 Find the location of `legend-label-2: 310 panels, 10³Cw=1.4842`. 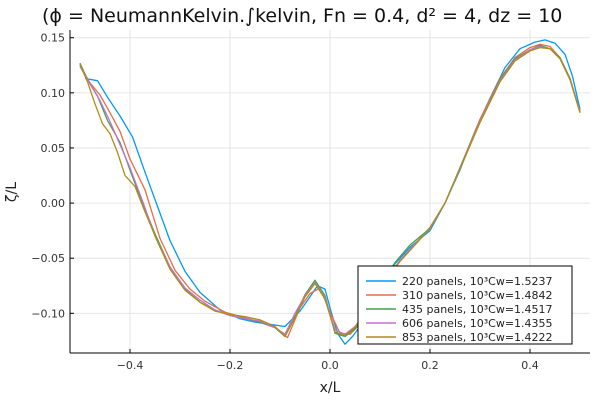

legend-label-2: 310 panels, 10³Cw=1.4842 is located at coordinates (477, 295).